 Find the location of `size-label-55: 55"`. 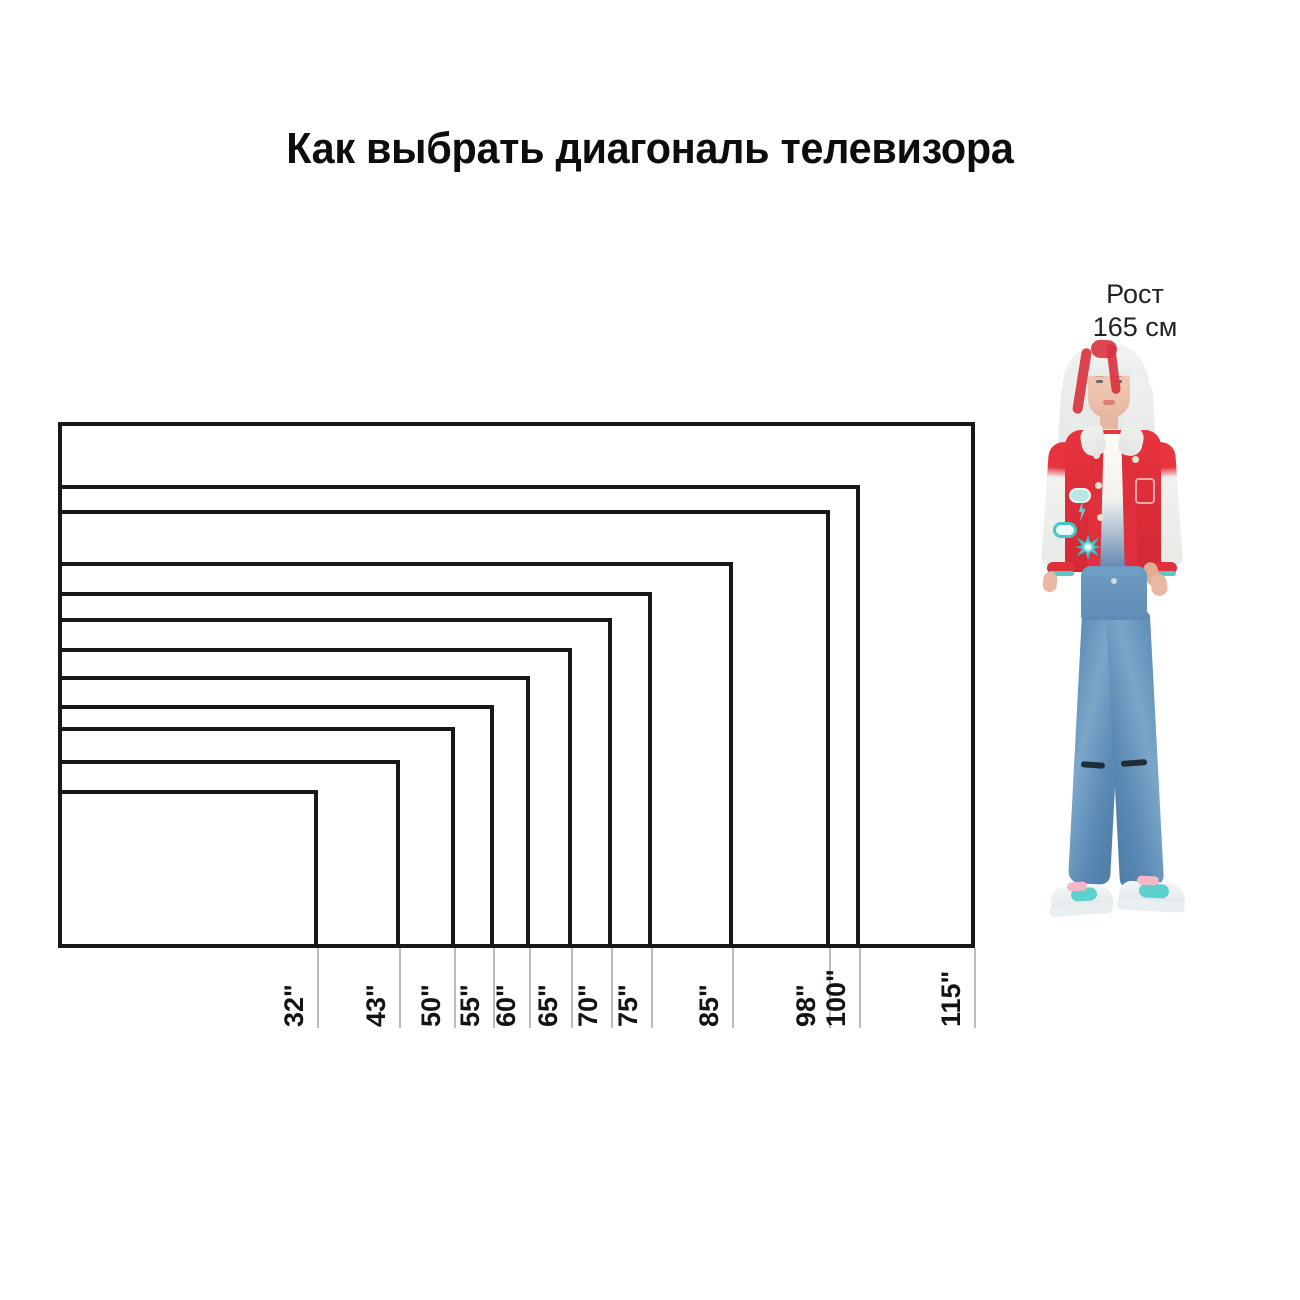

size-label-55: 55" is located at coordinates (470, 1005).